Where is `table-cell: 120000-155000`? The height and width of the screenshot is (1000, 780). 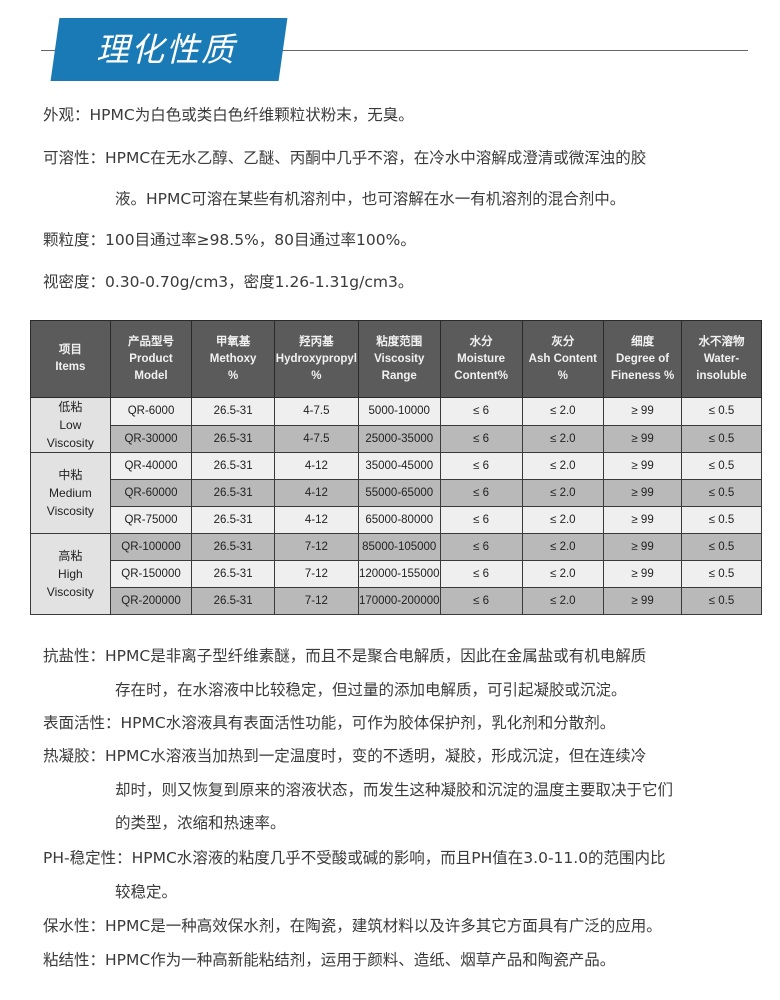
table-cell: 120000-155000 is located at coordinates (399, 574).